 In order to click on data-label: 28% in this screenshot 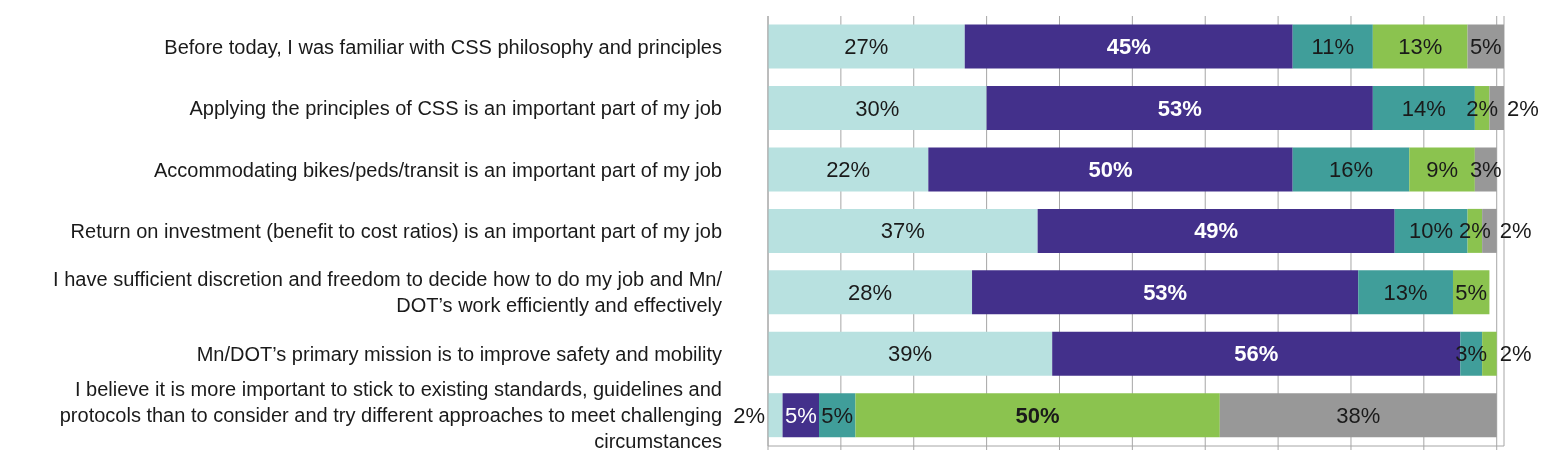, I will do `click(870, 292)`.